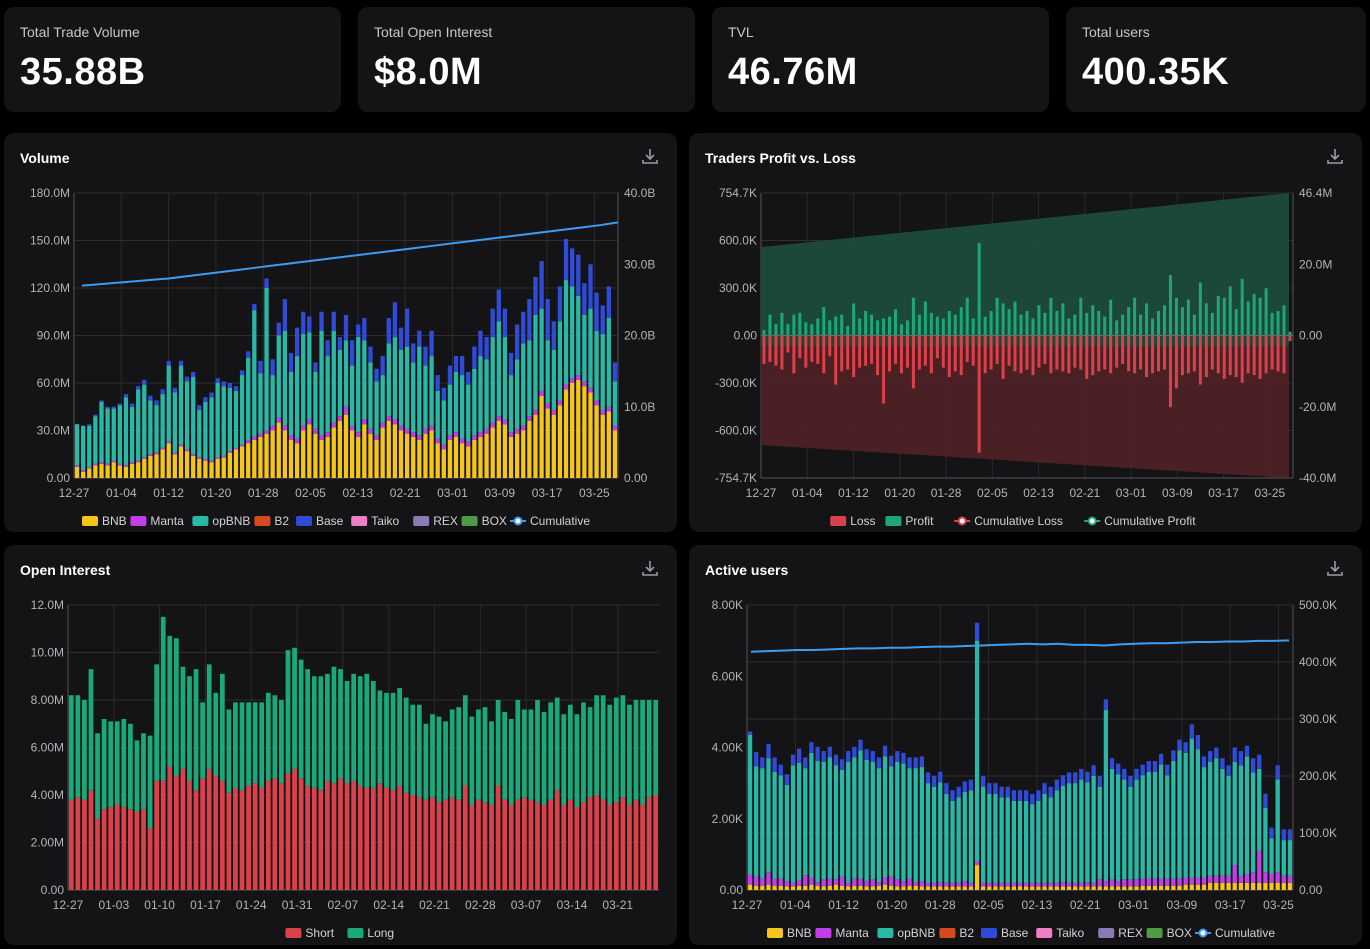 The image size is (1370, 949). I want to click on x-tick-label: 12-27, so click(74, 493).